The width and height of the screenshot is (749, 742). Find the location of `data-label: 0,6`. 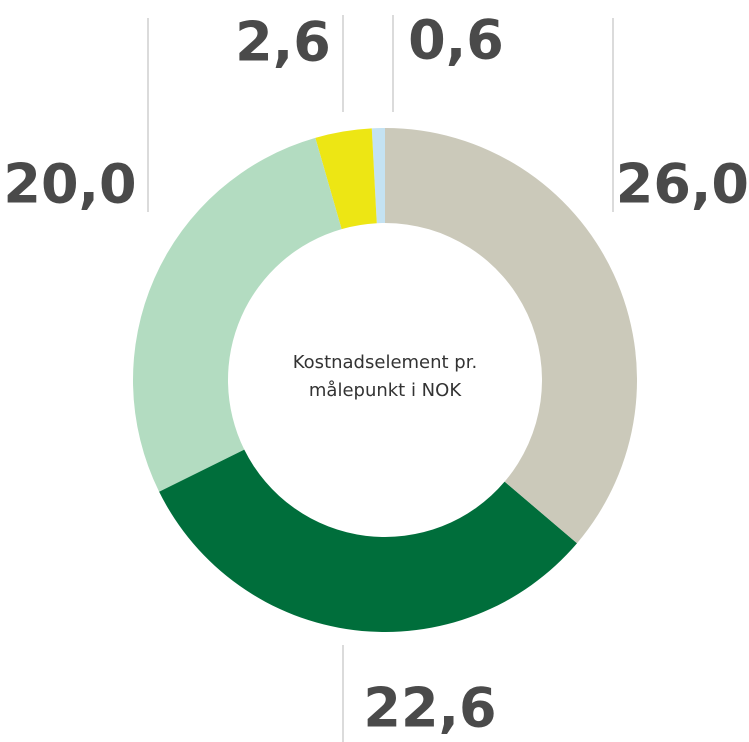

data-label: 0,6 is located at coordinates (456, 40).